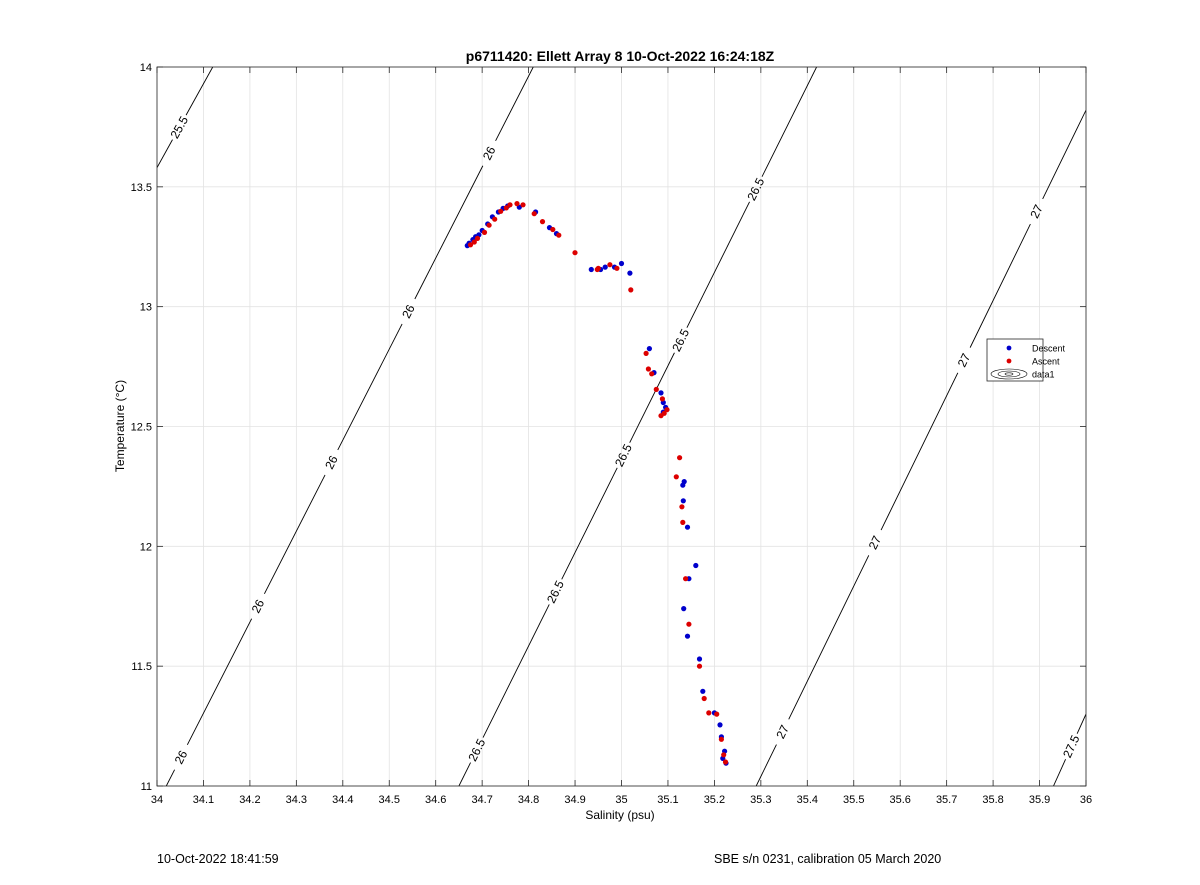 The width and height of the screenshot is (1200, 885). I want to click on legend-contour-icon, so click(1009, 374).